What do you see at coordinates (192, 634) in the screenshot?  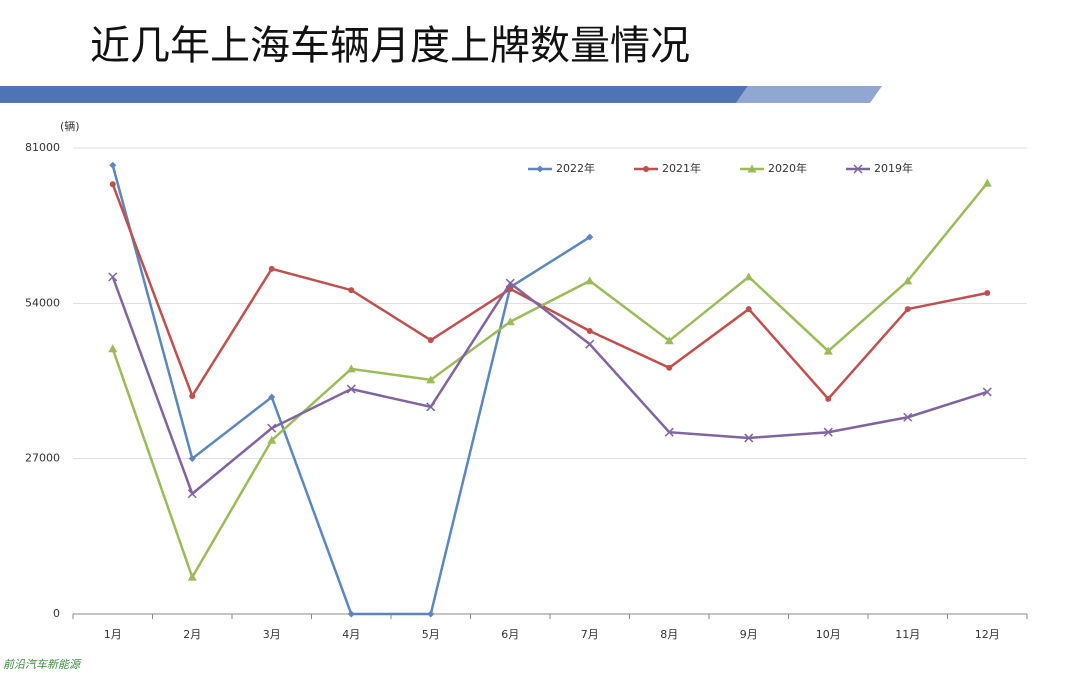 I see `x-tick-label: 2月` at bounding box center [192, 634].